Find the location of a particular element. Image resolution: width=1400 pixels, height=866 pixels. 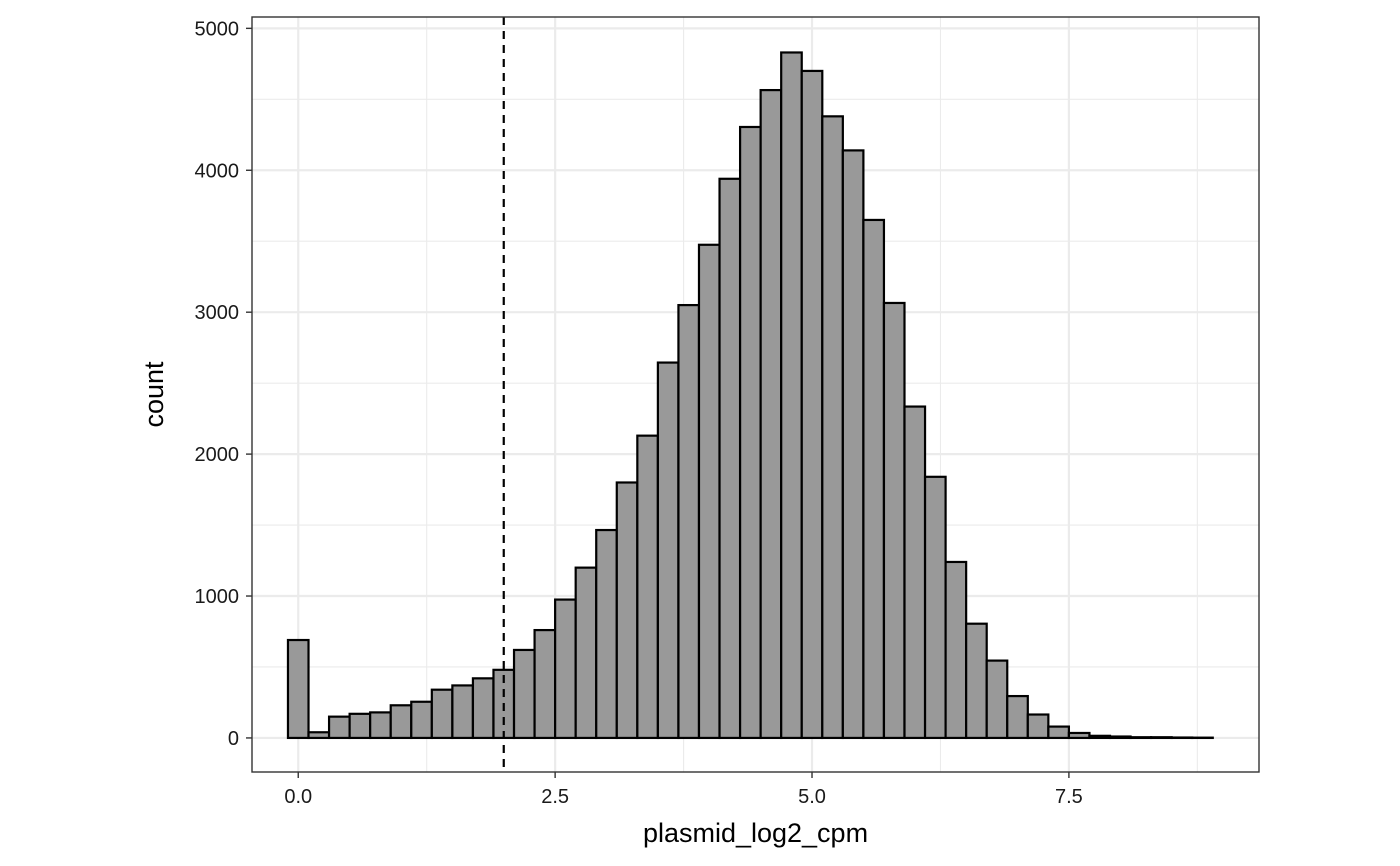

y-tick-label: 5000 is located at coordinates (217, 29).